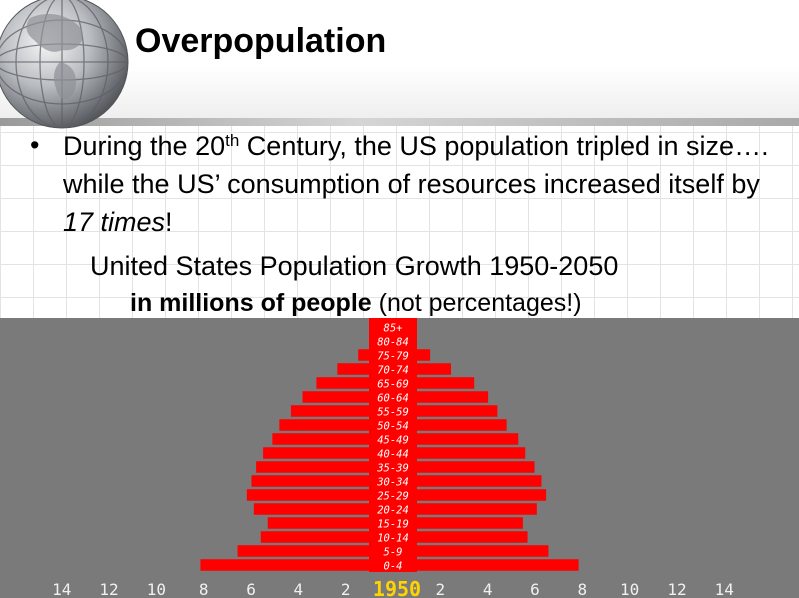 This screenshot has height=598, width=799. I want to click on age-label: 60-64, so click(393, 398).